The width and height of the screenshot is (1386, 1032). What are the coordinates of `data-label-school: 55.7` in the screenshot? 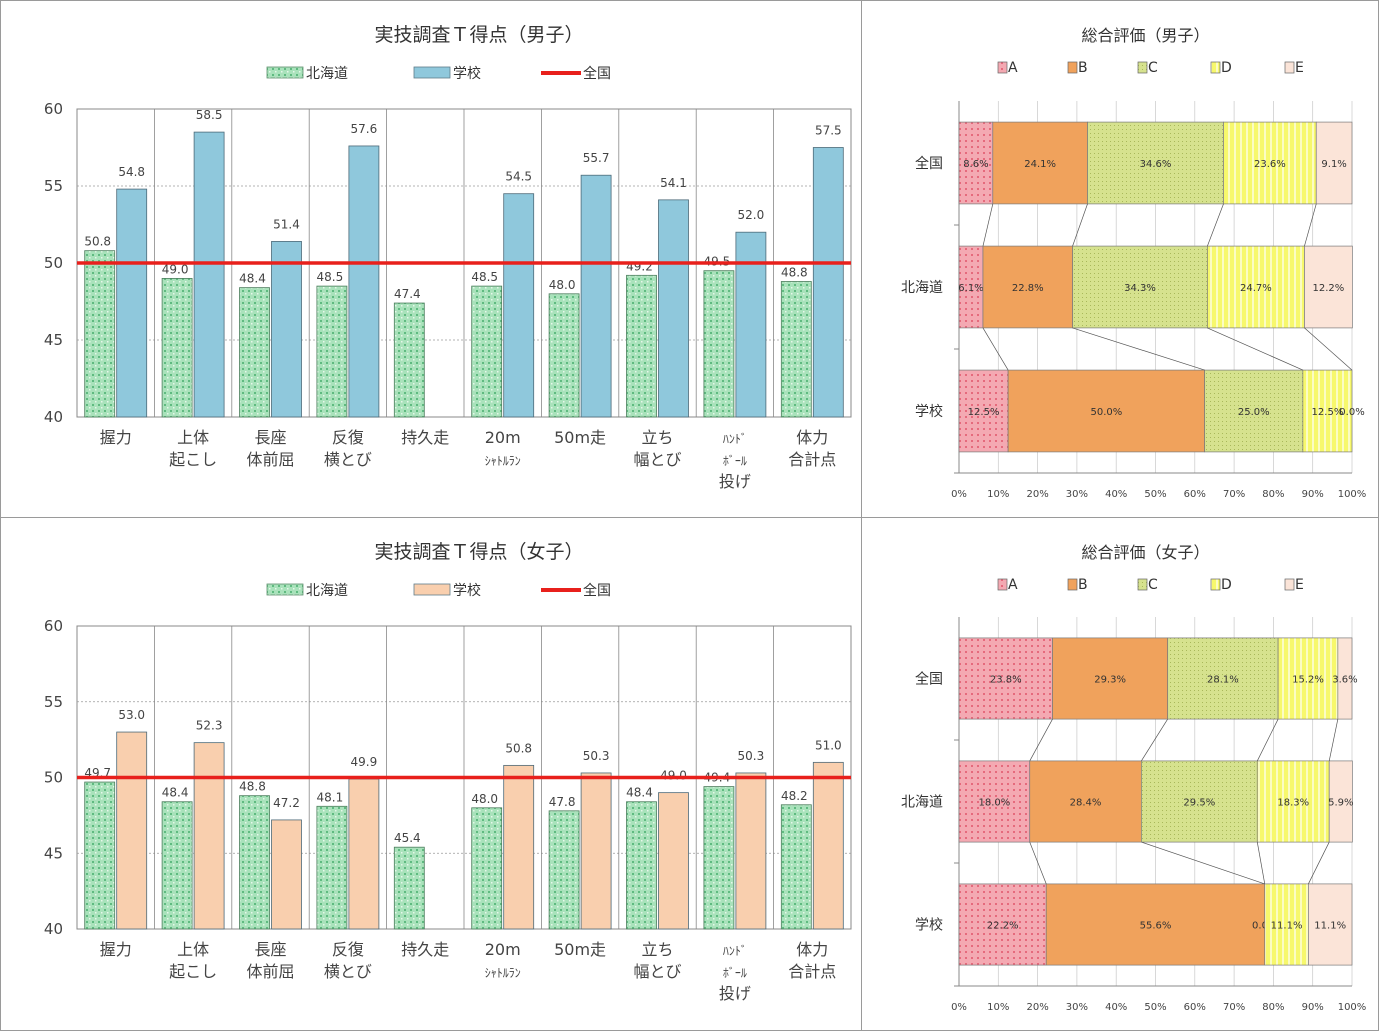 It's located at (596, 158).